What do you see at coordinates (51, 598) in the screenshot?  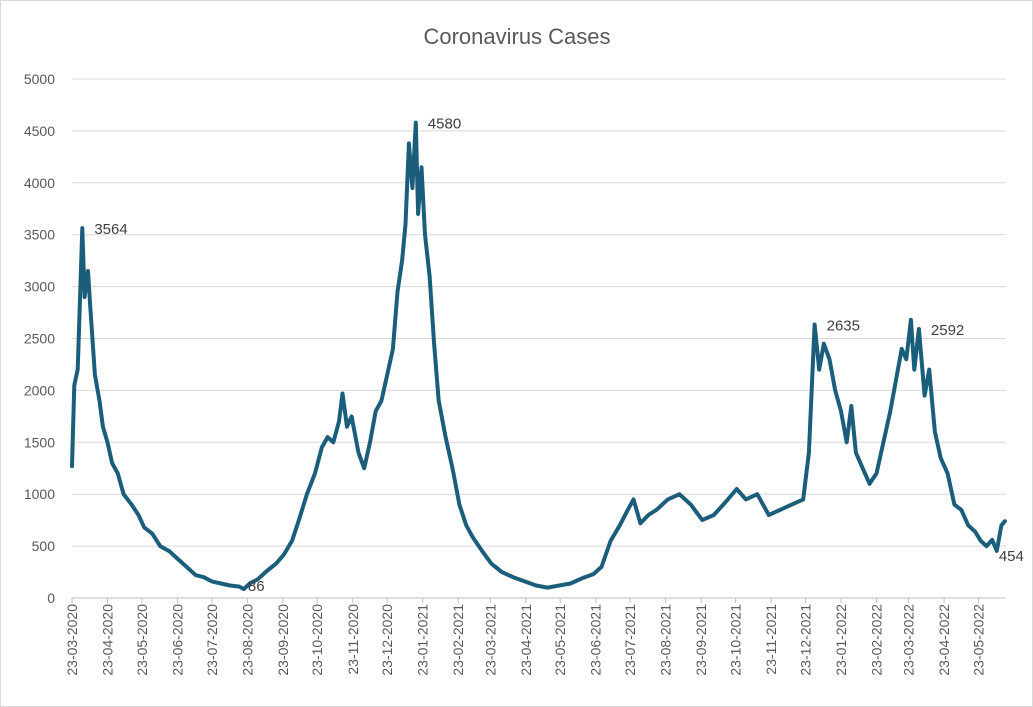 I see `y-tick-label: 0` at bounding box center [51, 598].